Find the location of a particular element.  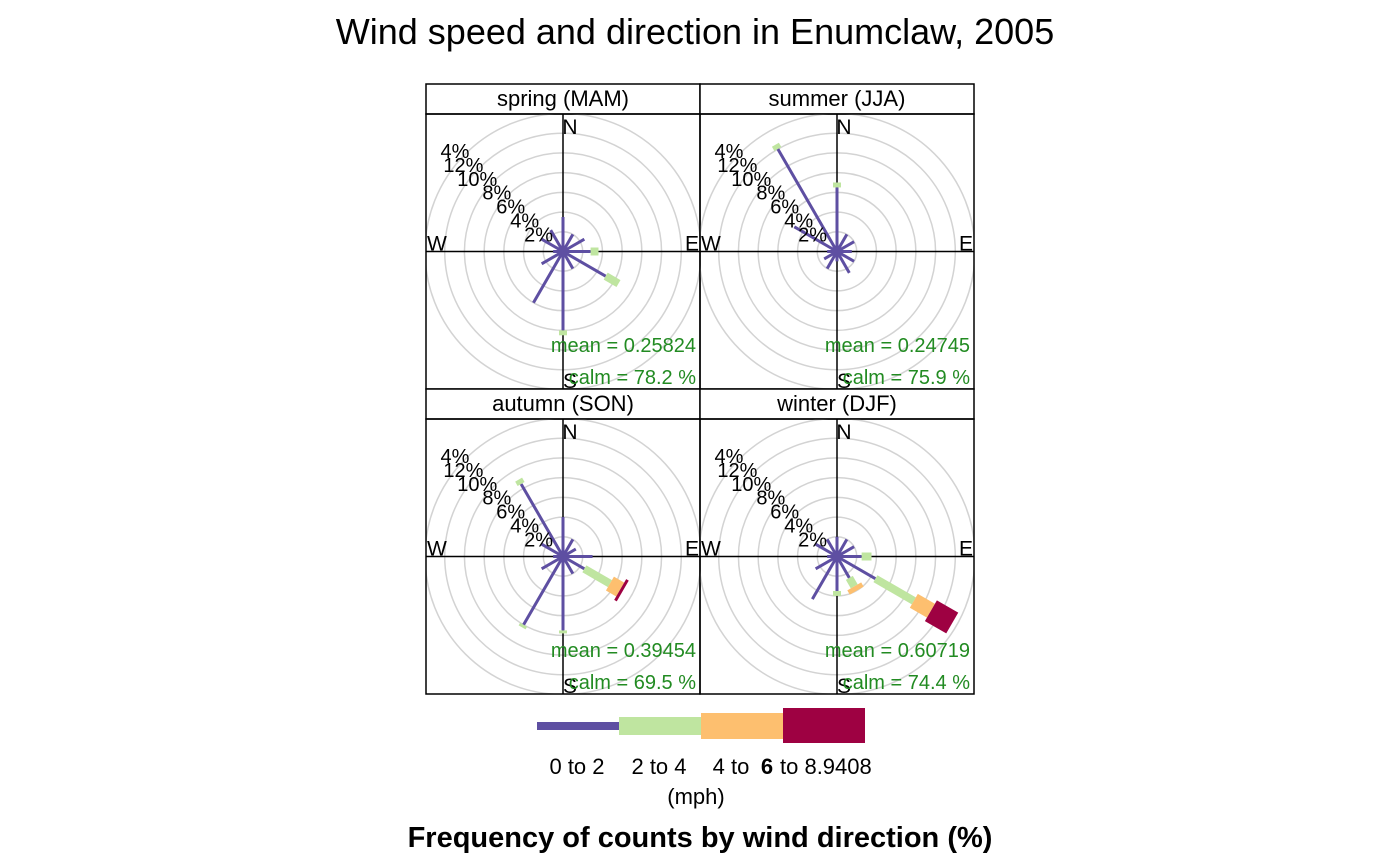

panel-frame is located at coordinates (837, 556).